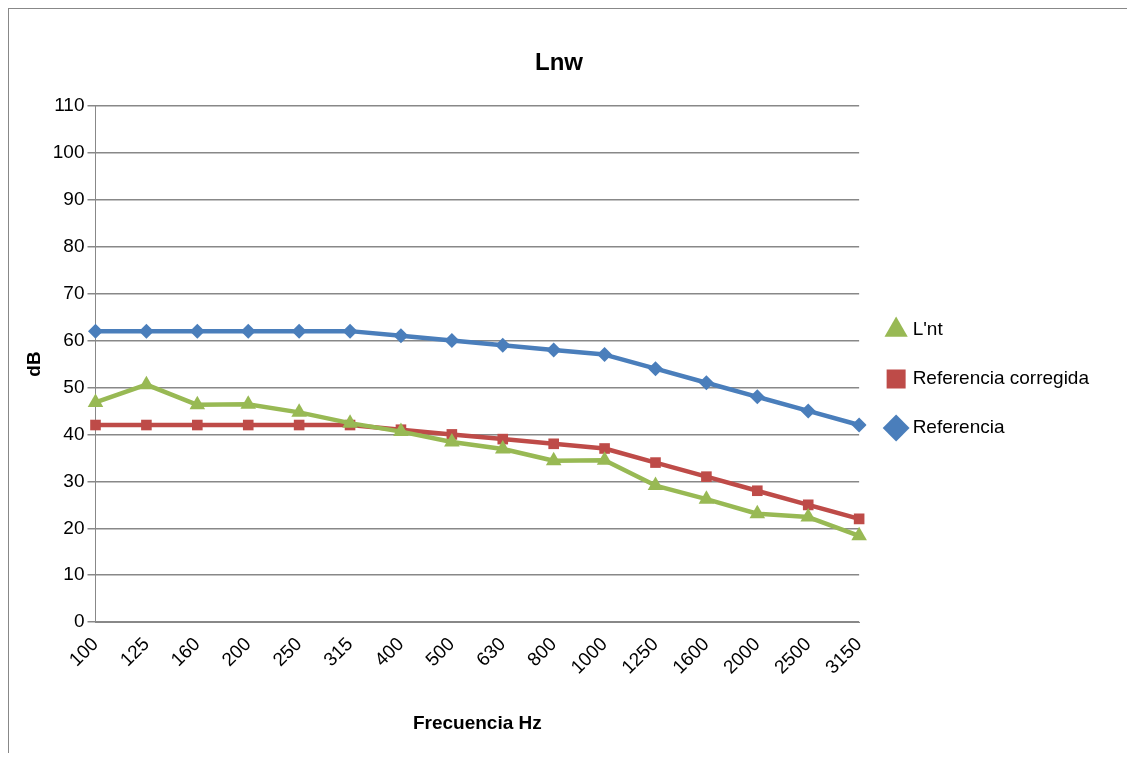 The height and width of the screenshot is (758, 1133). What do you see at coordinates (389, 651) in the screenshot?
I see `x-tick-label: 400` at bounding box center [389, 651].